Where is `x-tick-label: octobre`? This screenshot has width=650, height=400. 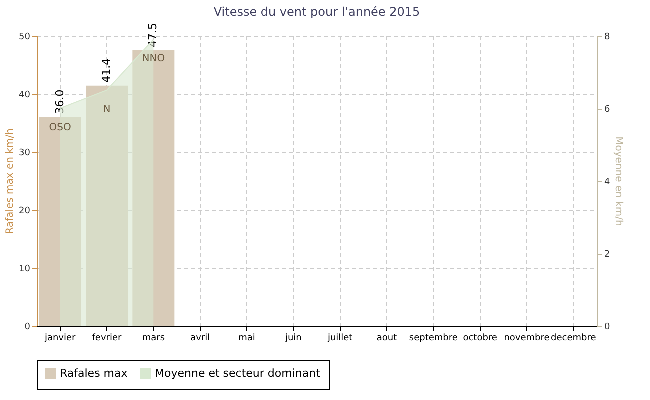 x-tick-label: octobre is located at coordinates (480, 339).